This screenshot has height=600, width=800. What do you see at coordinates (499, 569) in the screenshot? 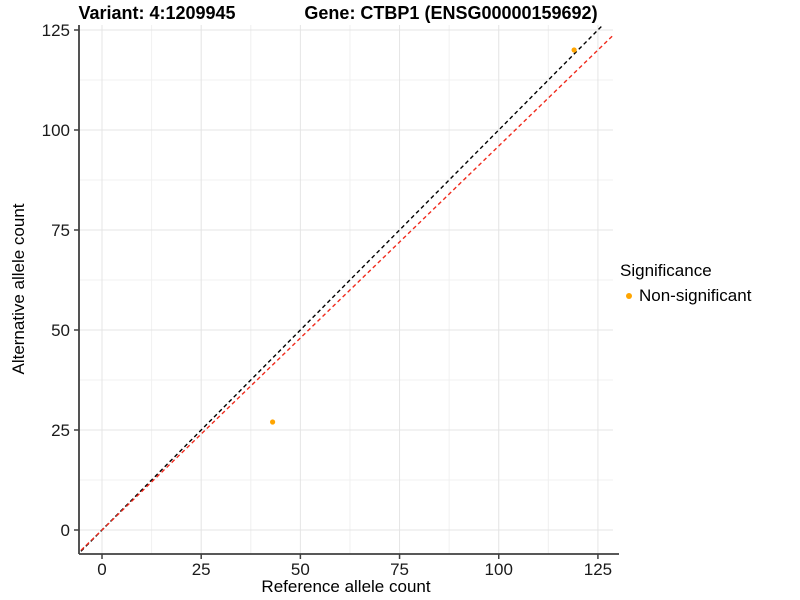
I see `x-tick-label: 100` at bounding box center [499, 569].